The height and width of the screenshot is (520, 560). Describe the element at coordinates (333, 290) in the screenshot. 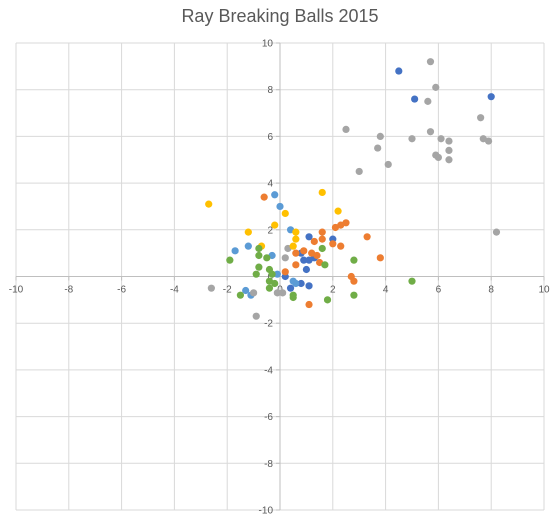

I see `x-tick-label: 2` at that location.